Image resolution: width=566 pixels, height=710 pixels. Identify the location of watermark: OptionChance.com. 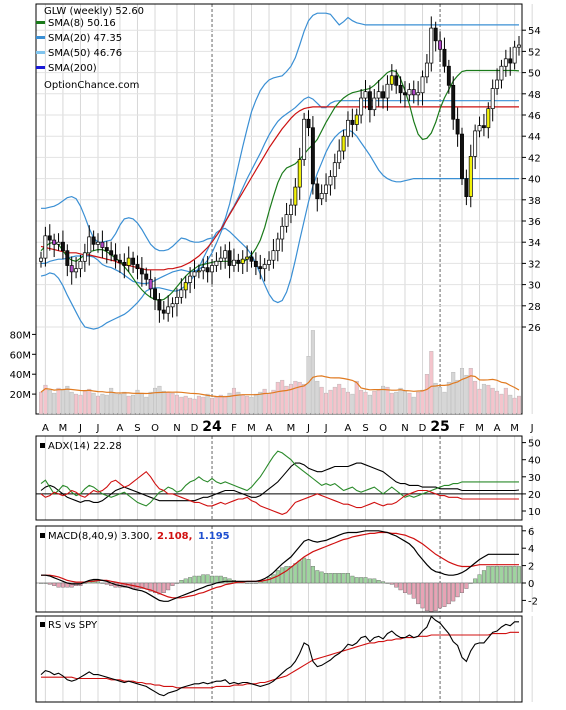
(91, 85).